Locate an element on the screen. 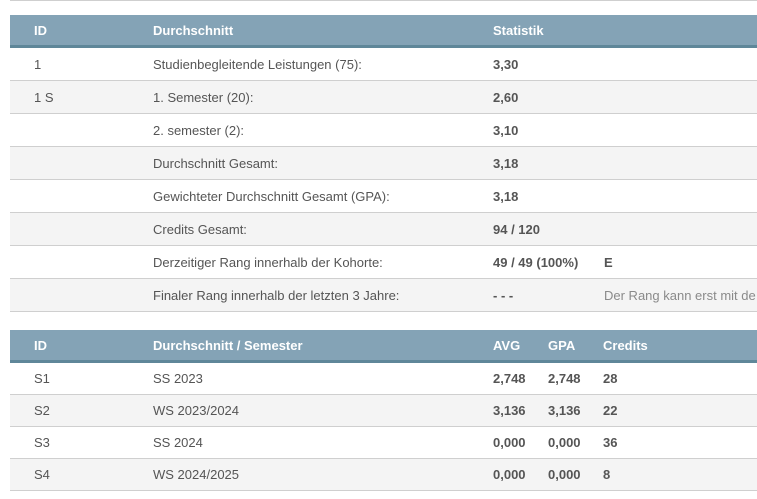  row-value: 3,10 is located at coordinates (548, 130).